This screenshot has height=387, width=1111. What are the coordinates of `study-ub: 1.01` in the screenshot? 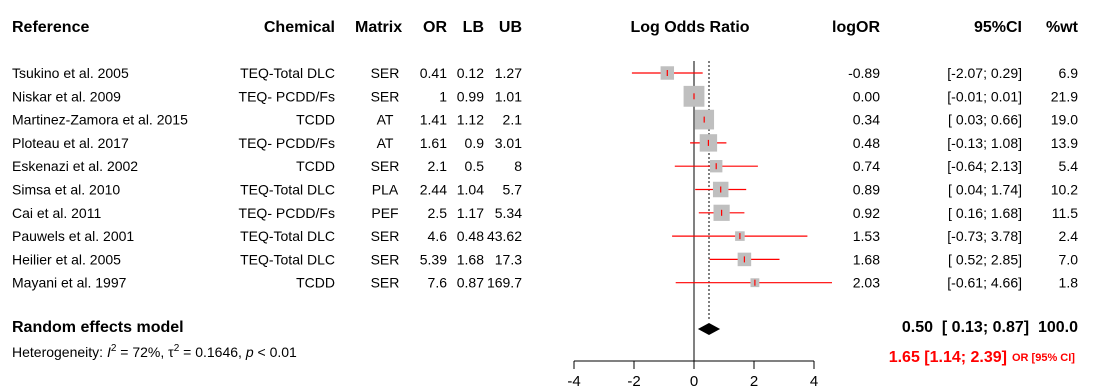 It's located at (508, 96).